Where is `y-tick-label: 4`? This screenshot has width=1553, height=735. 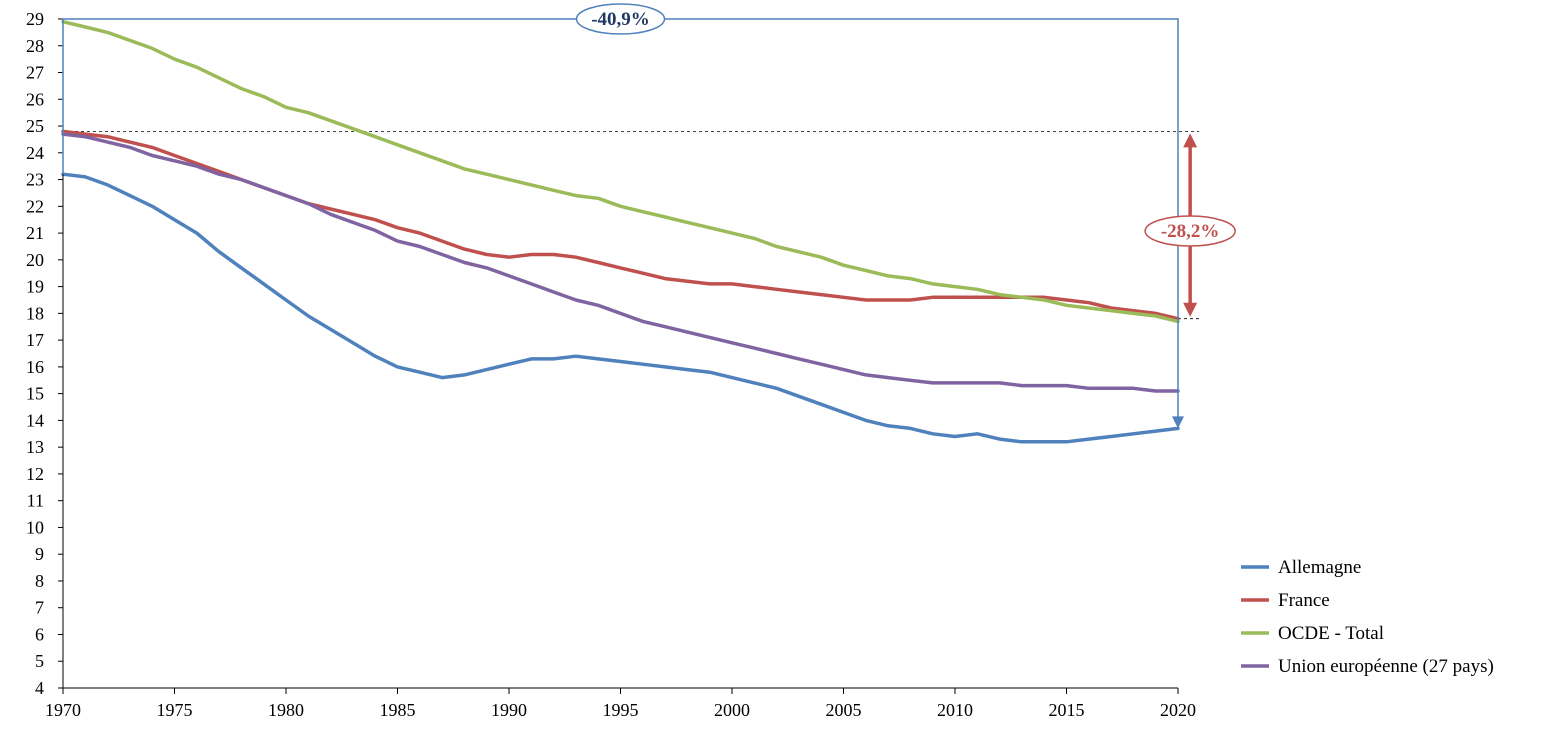
y-tick-label: 4 is located at coordinates (39, 688).